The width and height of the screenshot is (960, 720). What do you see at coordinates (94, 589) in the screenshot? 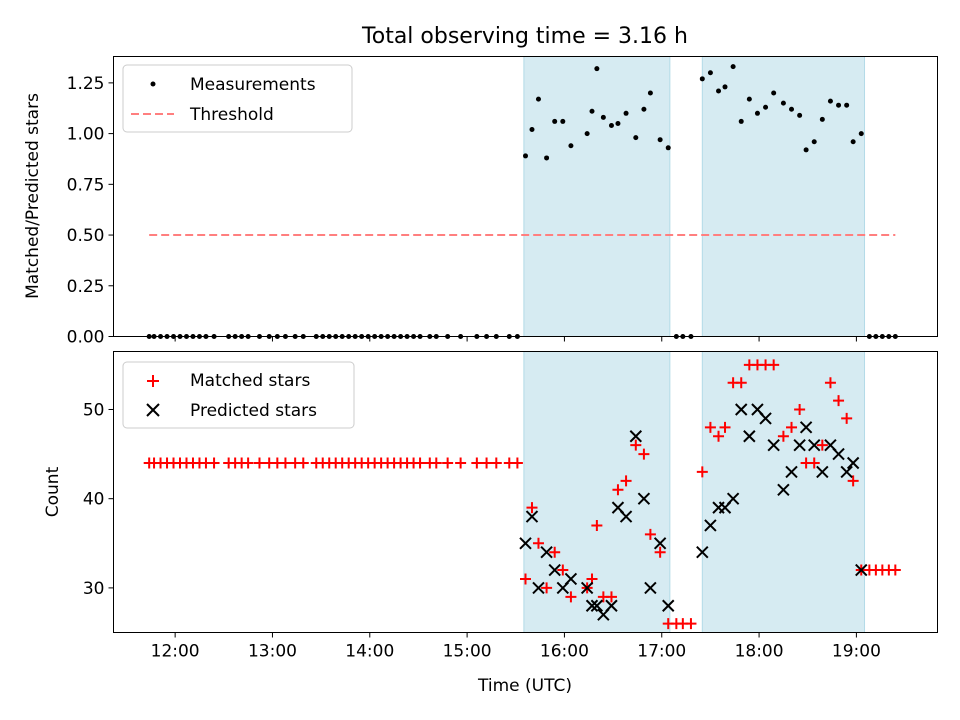
I see `bottom-y-tick-label: 30` at bounding box center [94, 589].